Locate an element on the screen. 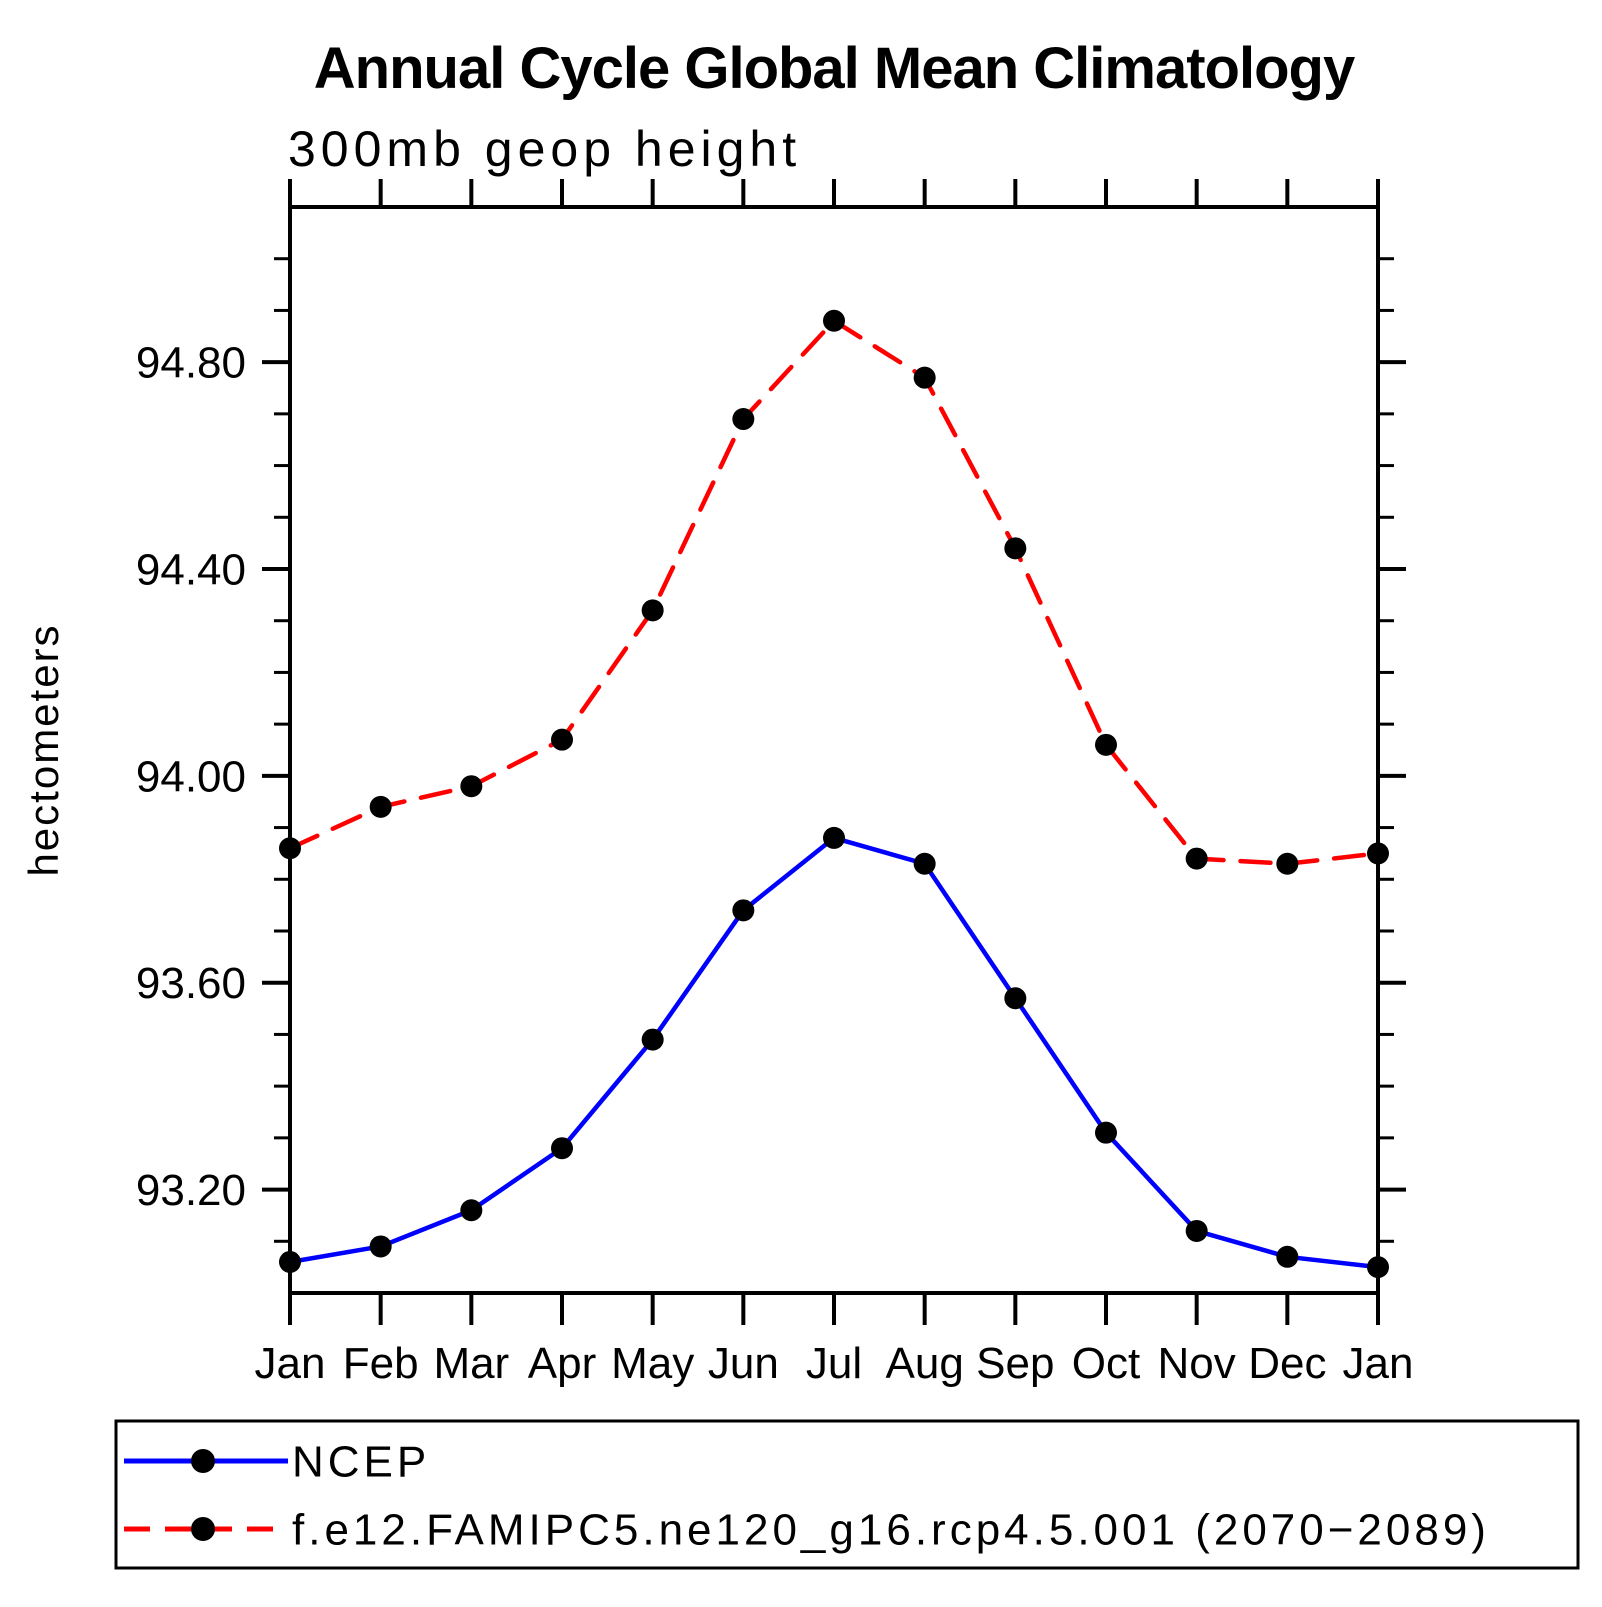 This screenshot has height=1607, width=1602. x-tick-label: Aug is located at coordinates (925, 1363).